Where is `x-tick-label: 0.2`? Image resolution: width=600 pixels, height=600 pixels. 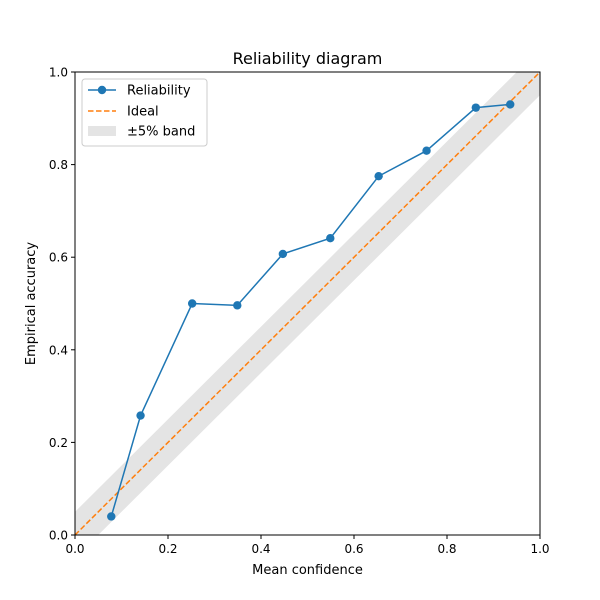
x-tick-label: 0.2 is located at coordinates (167, 549).